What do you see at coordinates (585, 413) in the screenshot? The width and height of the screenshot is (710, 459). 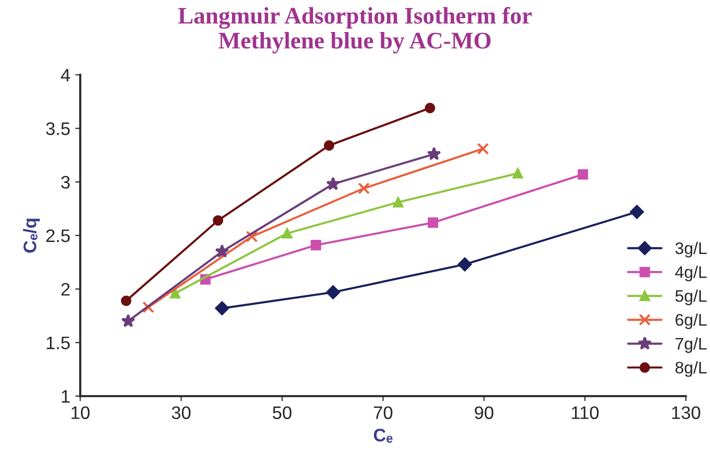 I see `x-tick-label: 110` at bounding box center [585, 413].